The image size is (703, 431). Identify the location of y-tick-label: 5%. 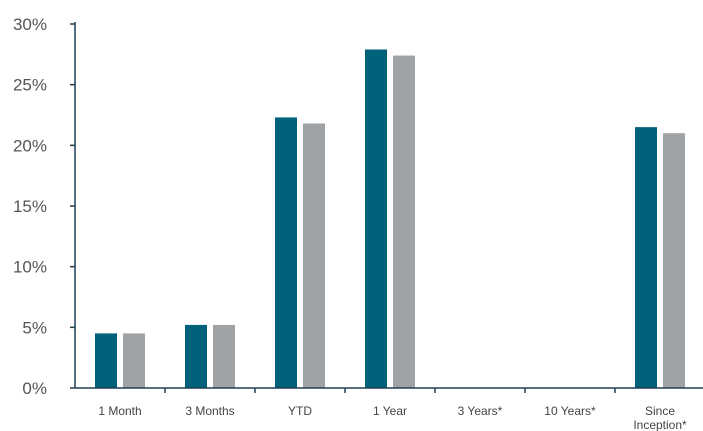
(34, 327).